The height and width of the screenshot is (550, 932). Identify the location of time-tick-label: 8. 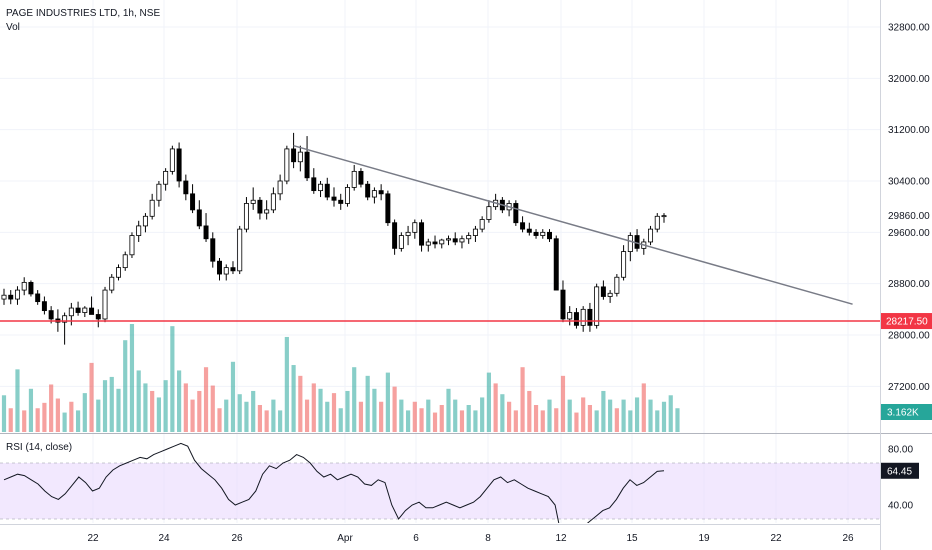
(488, 538).